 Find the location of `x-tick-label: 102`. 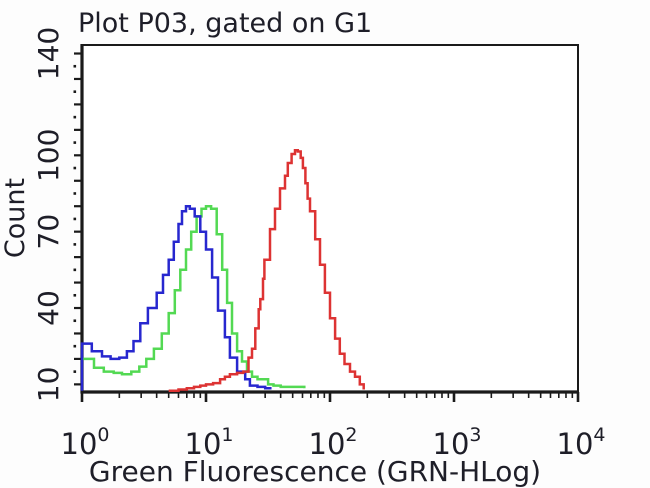

x-tick-label: 102 is located at coordinates (333, 442).